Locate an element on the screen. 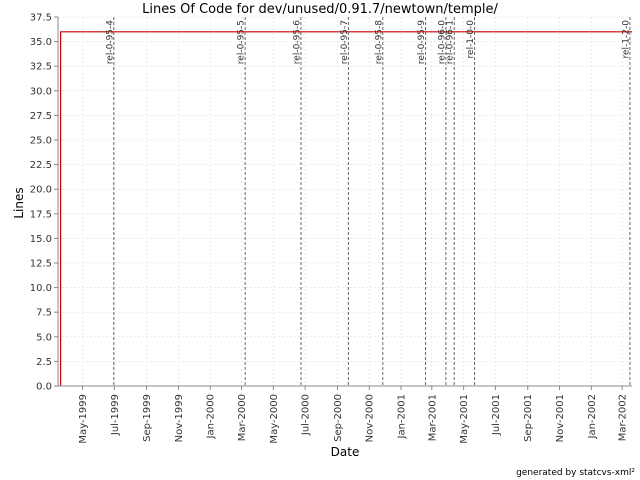 This screenshot has height=480, width=640. release-marker-label: rel-0-95-9 is located at coordinates (422, 42).